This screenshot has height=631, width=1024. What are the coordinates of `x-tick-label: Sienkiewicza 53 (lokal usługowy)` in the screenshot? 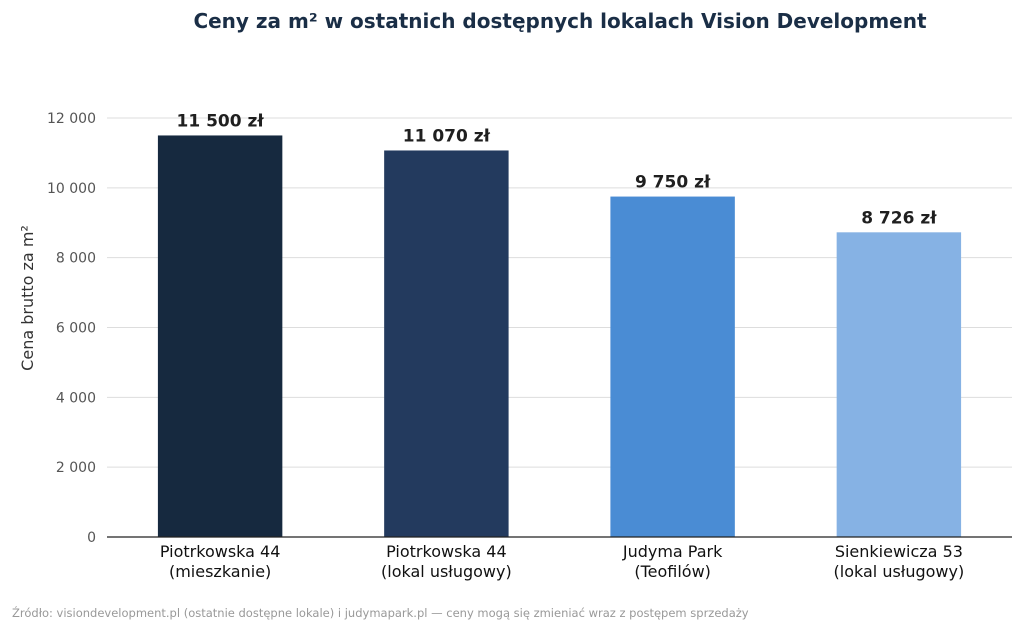 It's located at (899, 561).